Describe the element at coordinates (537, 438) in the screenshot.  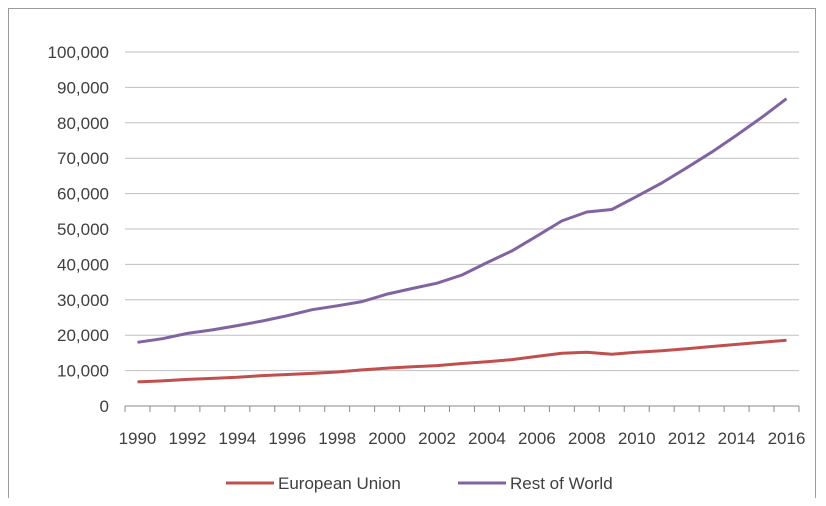
I see `x-tick-label: 2006` at that location.